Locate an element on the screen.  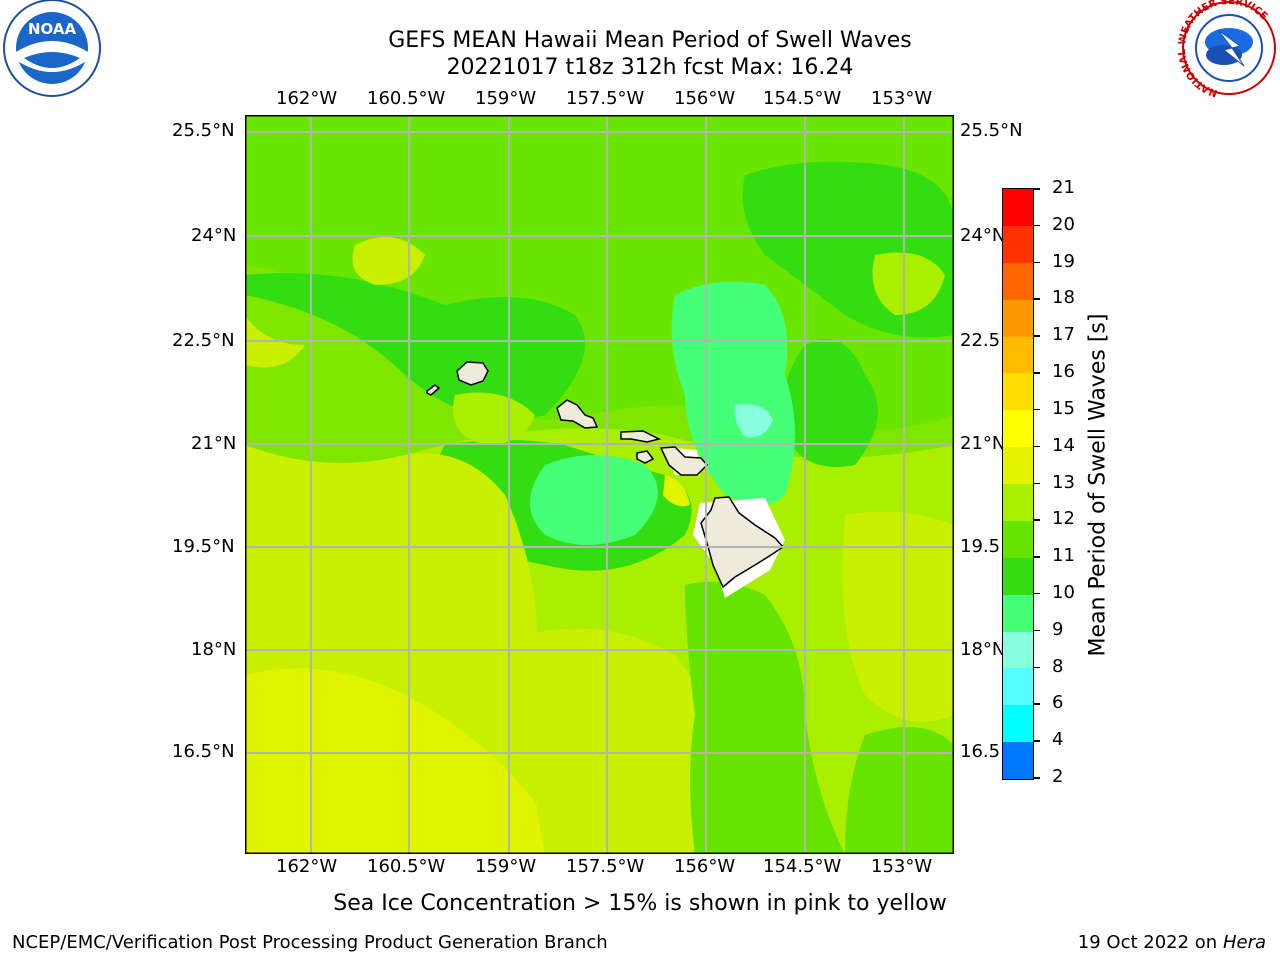
lon-label-top: 156°W is located at coordinates (705, 98).